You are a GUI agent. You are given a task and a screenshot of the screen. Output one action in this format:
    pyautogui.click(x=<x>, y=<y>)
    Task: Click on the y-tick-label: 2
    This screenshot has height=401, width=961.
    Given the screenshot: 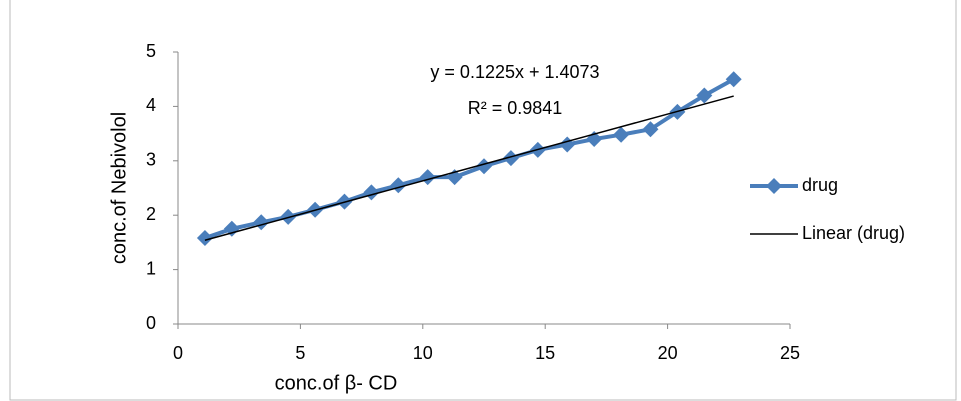 What is the action you would take?
    pyautogui.click(x=151, y=214)
    